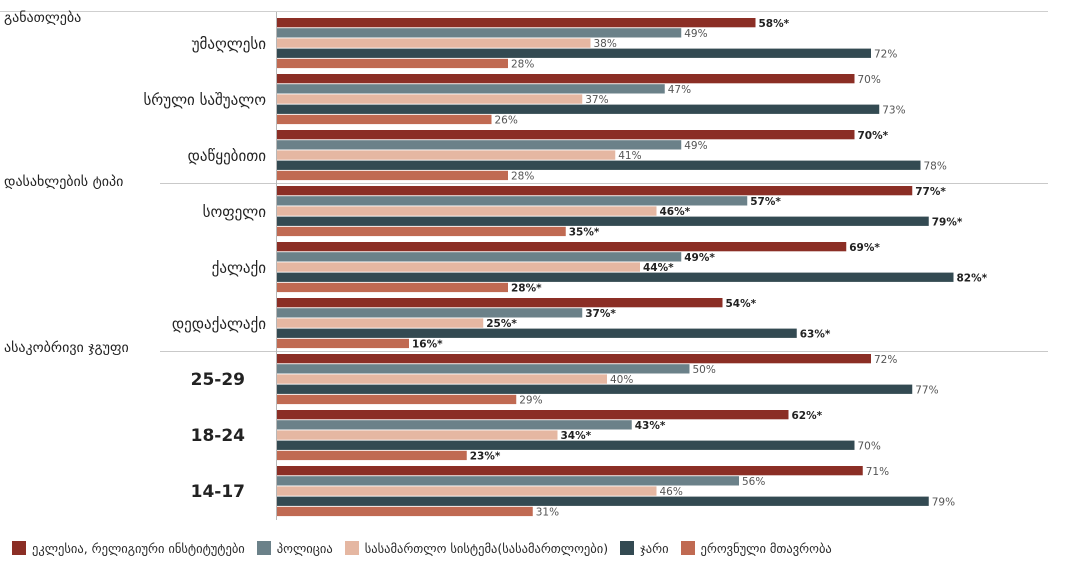 The width and height of the screenshot is (1070, 569). I want to click on legend-item-courts: სასამართლო სისტემა(სასამართლოები), so click(476, 548).